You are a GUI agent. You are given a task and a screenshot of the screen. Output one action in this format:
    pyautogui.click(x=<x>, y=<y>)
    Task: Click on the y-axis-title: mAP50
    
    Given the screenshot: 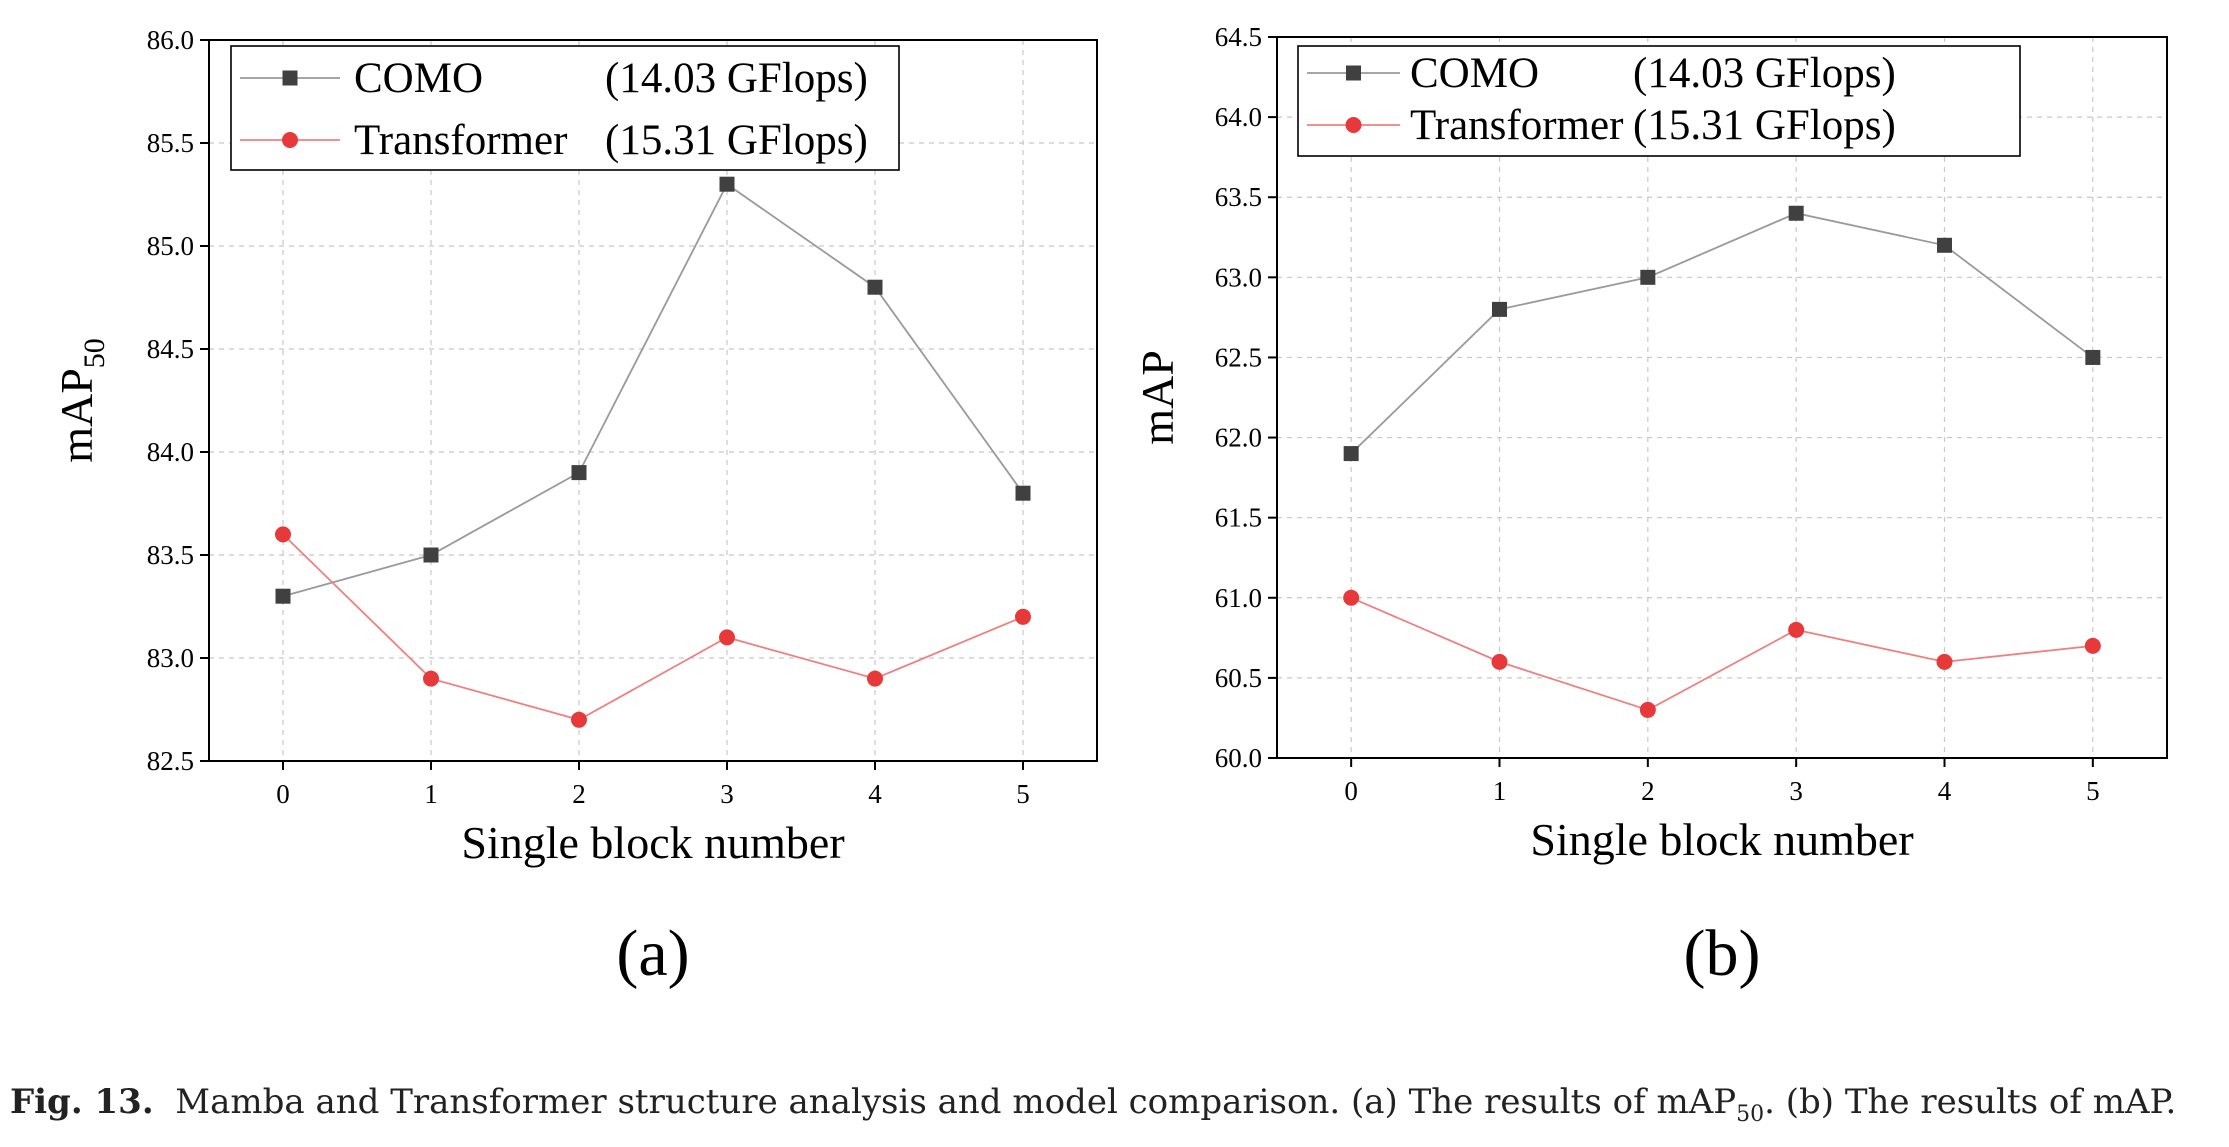 What is the action you would take?
    pyautogui.click(x=81, y=400)
    